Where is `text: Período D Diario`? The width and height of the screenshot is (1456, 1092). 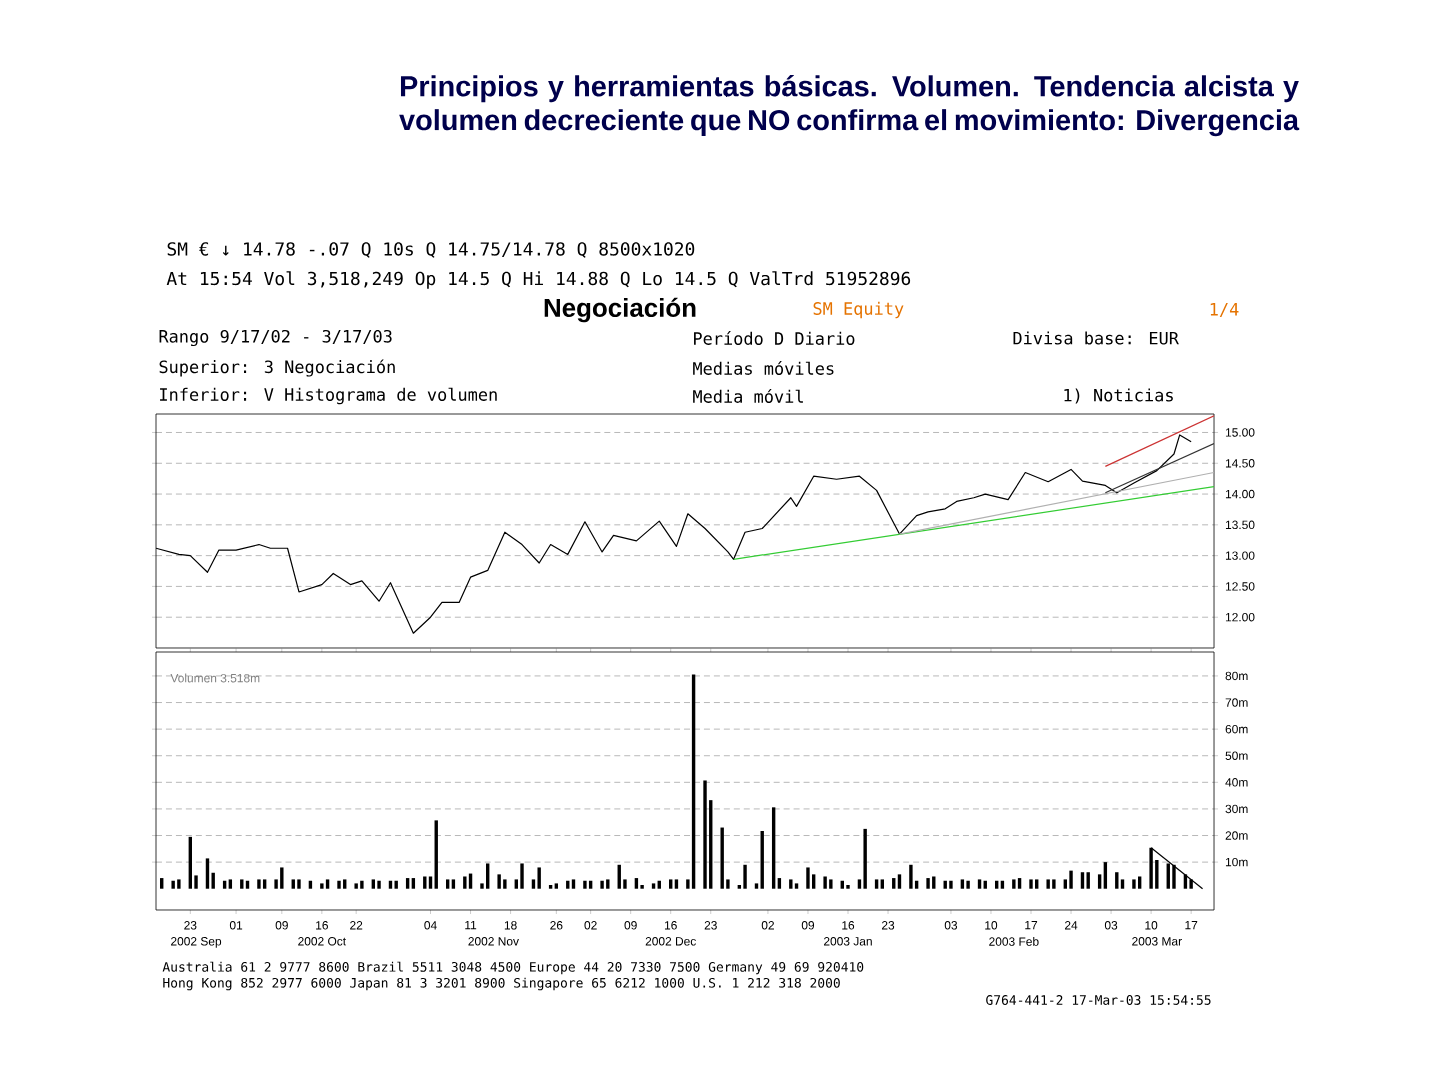 text: Período D Diario is located at coordinates (774, 338).